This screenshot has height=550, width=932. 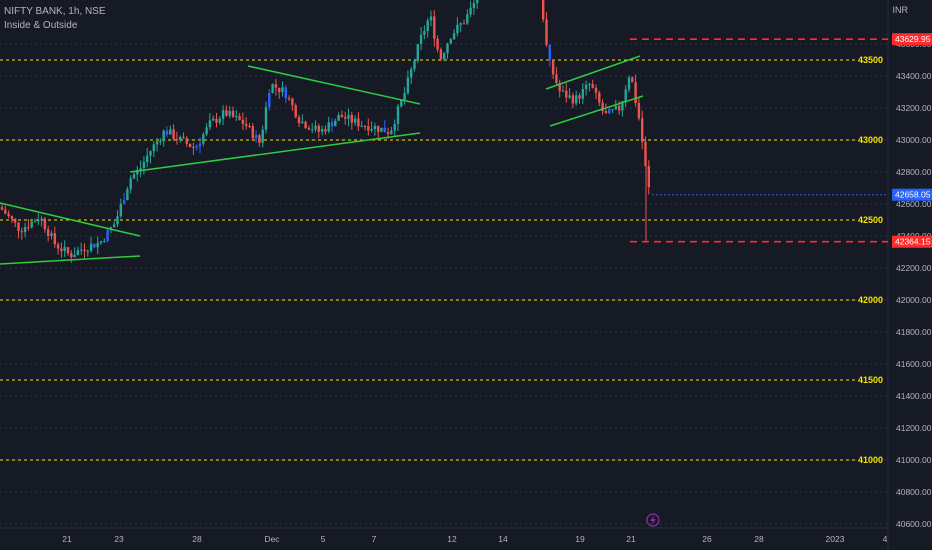 What do you see at coordinates (653, 520) in the screenshot?
I see `lightning-icon` at bounding box center [653, 520].